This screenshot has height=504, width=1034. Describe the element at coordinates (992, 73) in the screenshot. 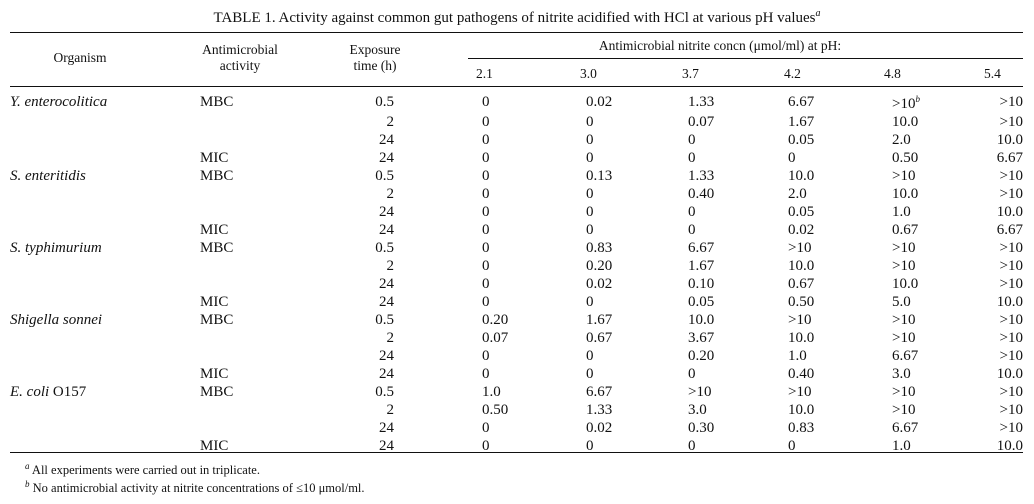

I see `ph-header-6: 5.4` at that location.